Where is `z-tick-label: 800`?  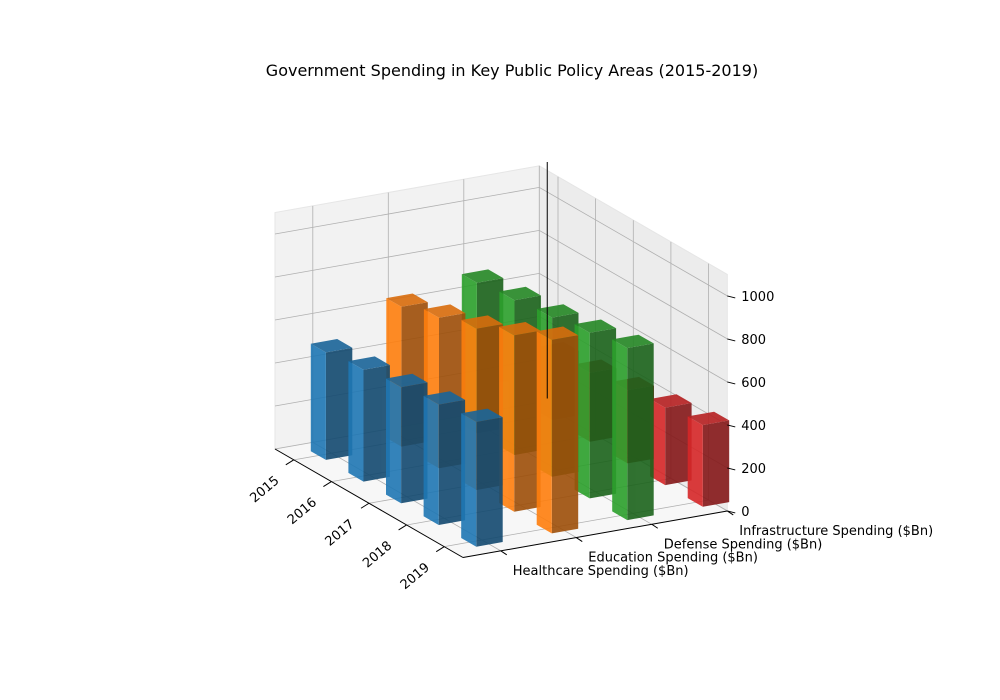 z-tick-label: 800 is located at coordinates (753, 340).